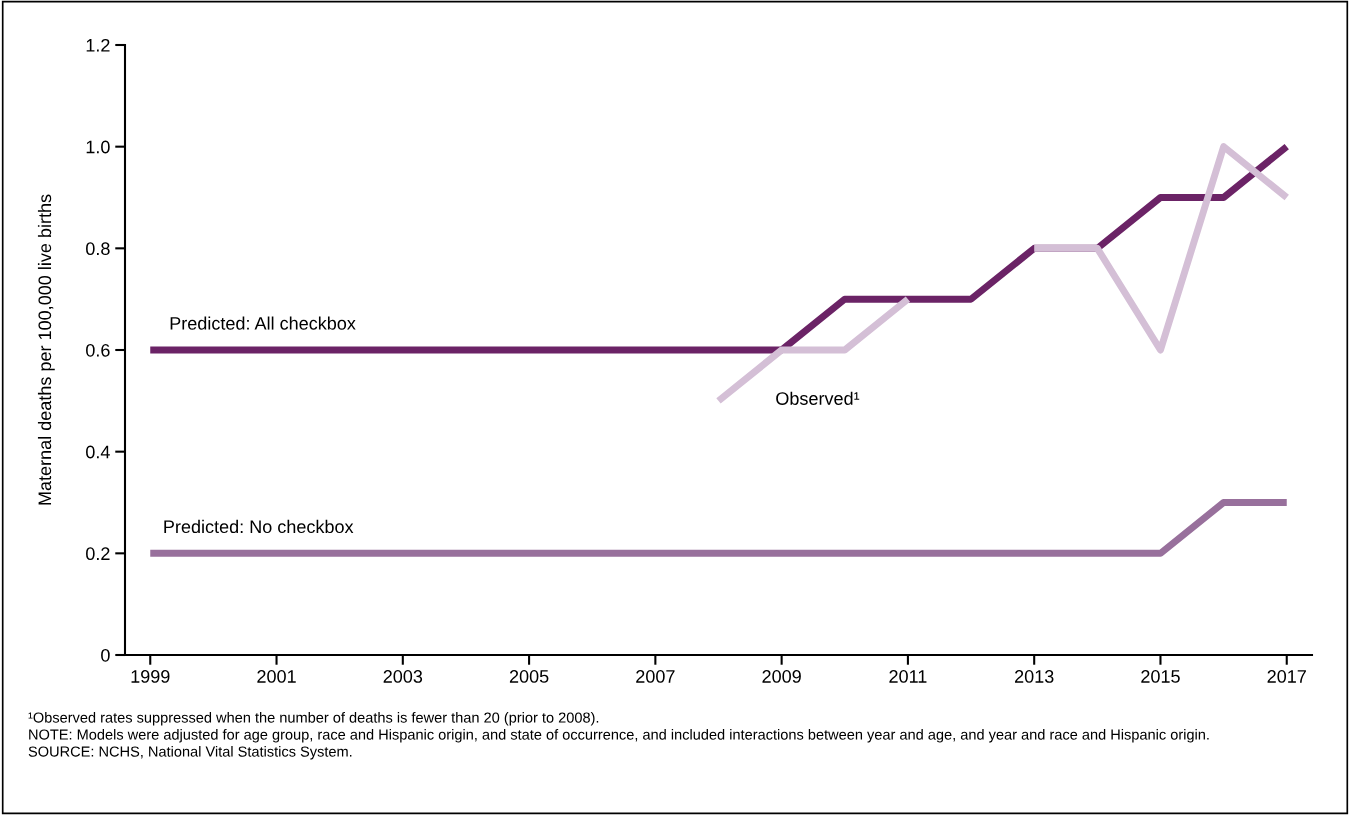  Describe the element at coordinates (150, 676) in the screenshot. I see `x-tick-label: 1999` at that location.